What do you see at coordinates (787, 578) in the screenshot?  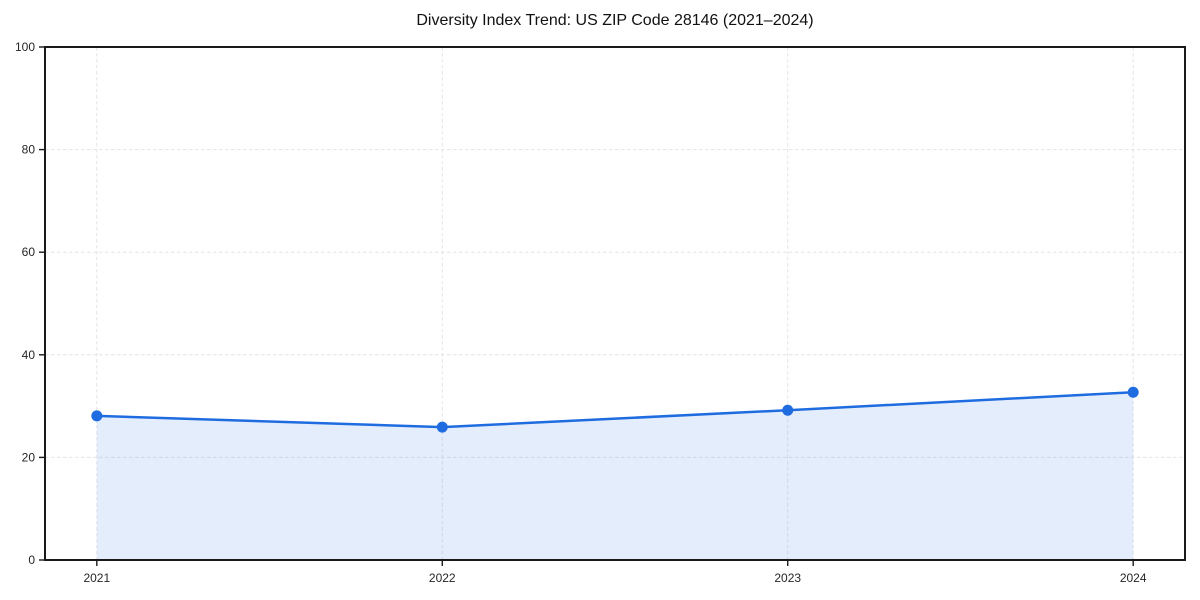 I see `x-axis-tick-label: 2023` at bounding box center [787, 578].